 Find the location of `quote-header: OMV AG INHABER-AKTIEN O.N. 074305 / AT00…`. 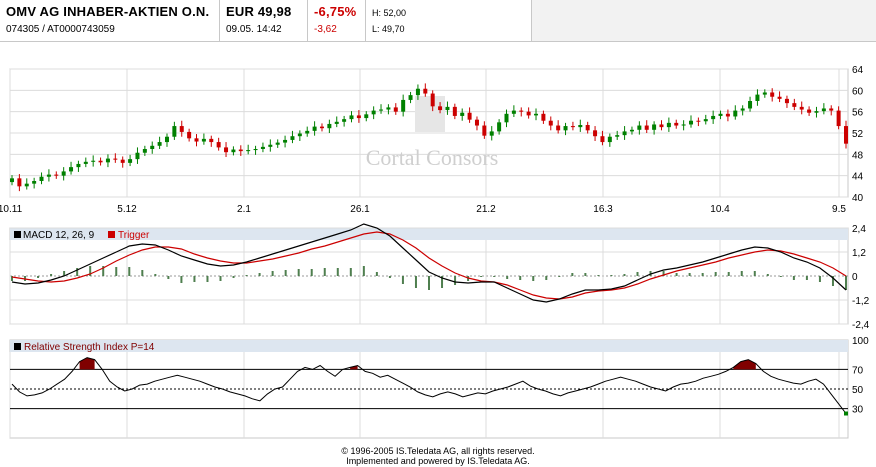

quote-header: OMV AG INHABER-AKTIEN O.N. 074305 / AT00… is located at coordinates (438, 21).